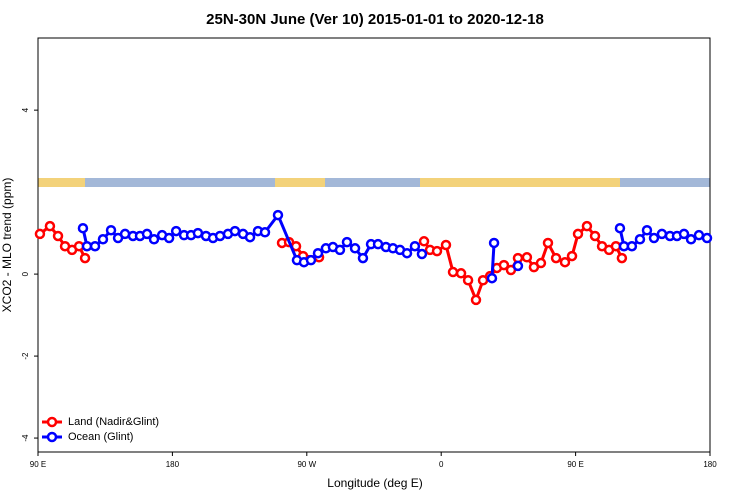 Image resolution: width=750 pixels, height=500 pixels. Describe the element at coordinates (113, 422) in the screenshot. I see `legend-label: Land (Nadir&Glint)` at that location.